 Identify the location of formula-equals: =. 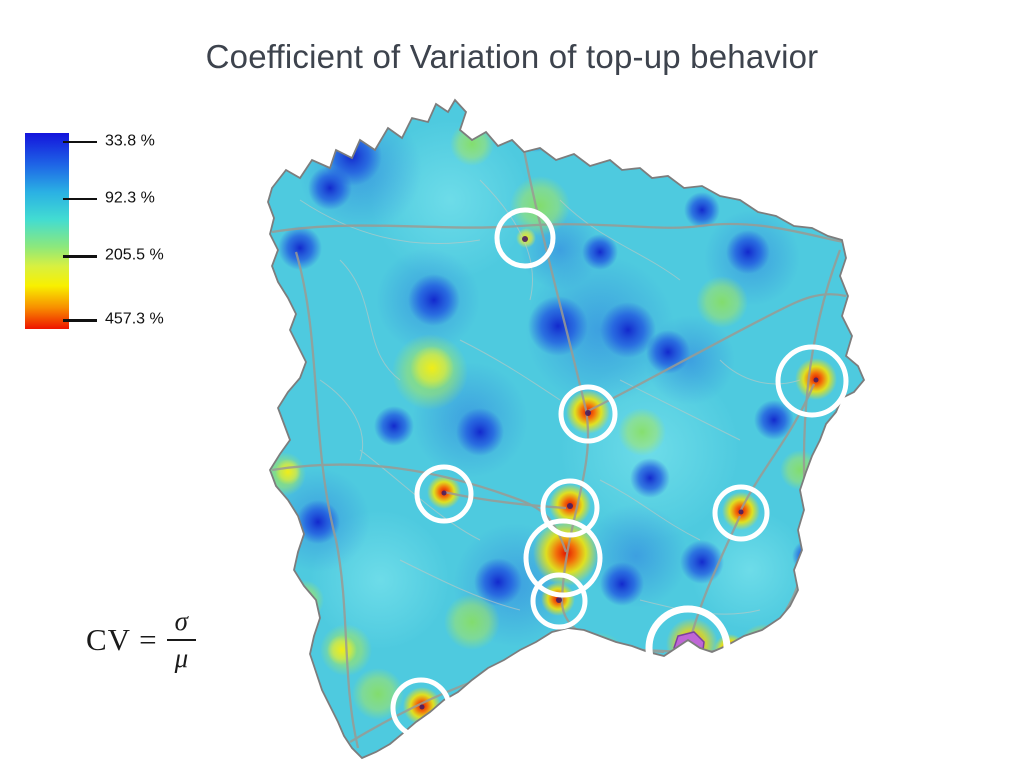
(148, 639).